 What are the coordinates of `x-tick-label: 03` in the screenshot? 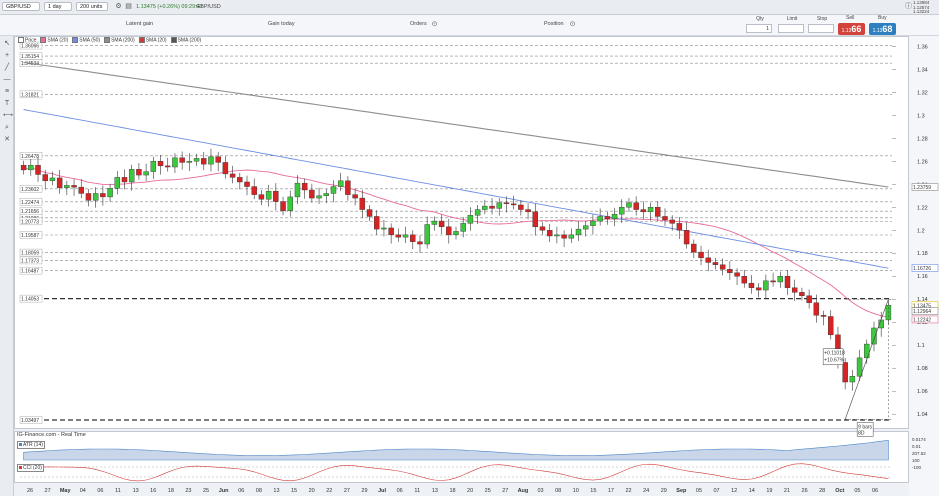 It's located at (540, 491).